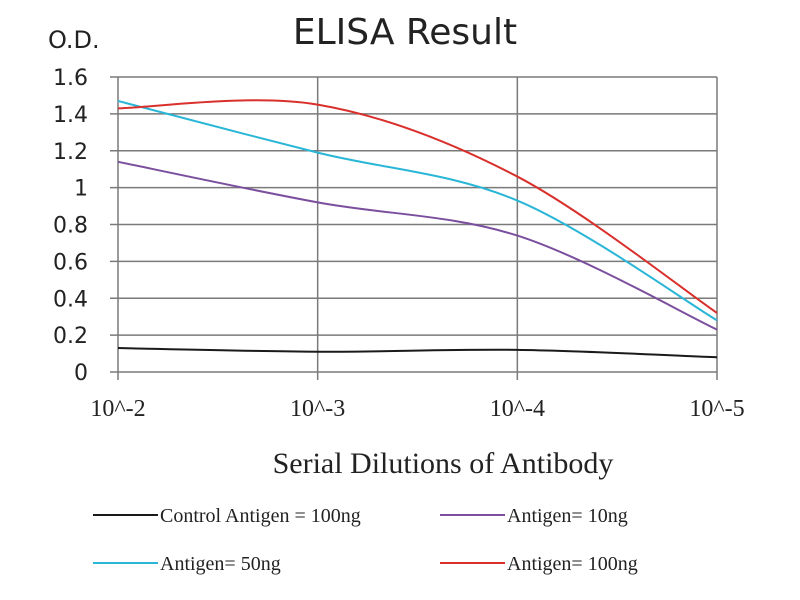 The width and height of the screenshot is (800, 600). I want to click on y-tick-label: 0.6, so click(70, 262).